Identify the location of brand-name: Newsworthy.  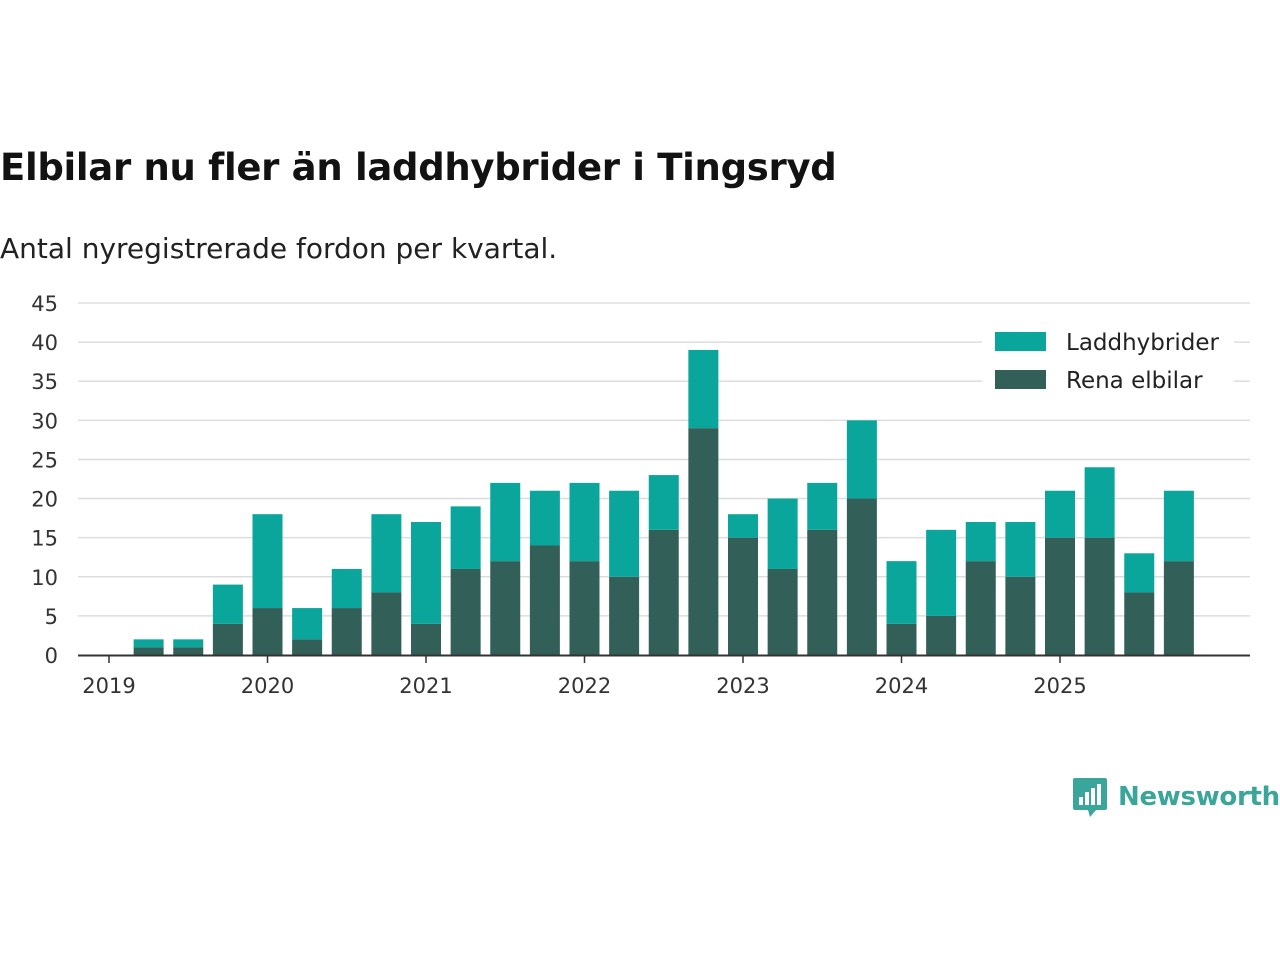
(1199, 797).